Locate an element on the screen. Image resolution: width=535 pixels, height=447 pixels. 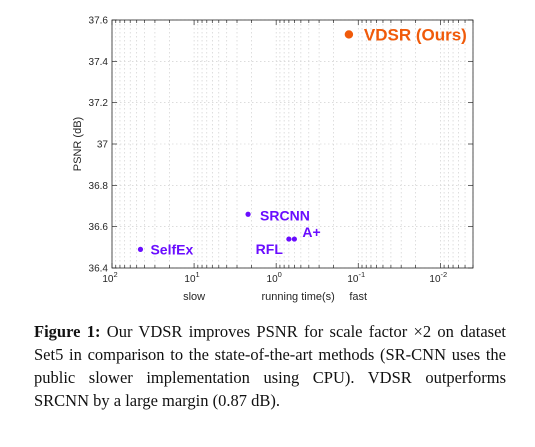
x-tick-label: 10² is located at coordinates (109, 277).